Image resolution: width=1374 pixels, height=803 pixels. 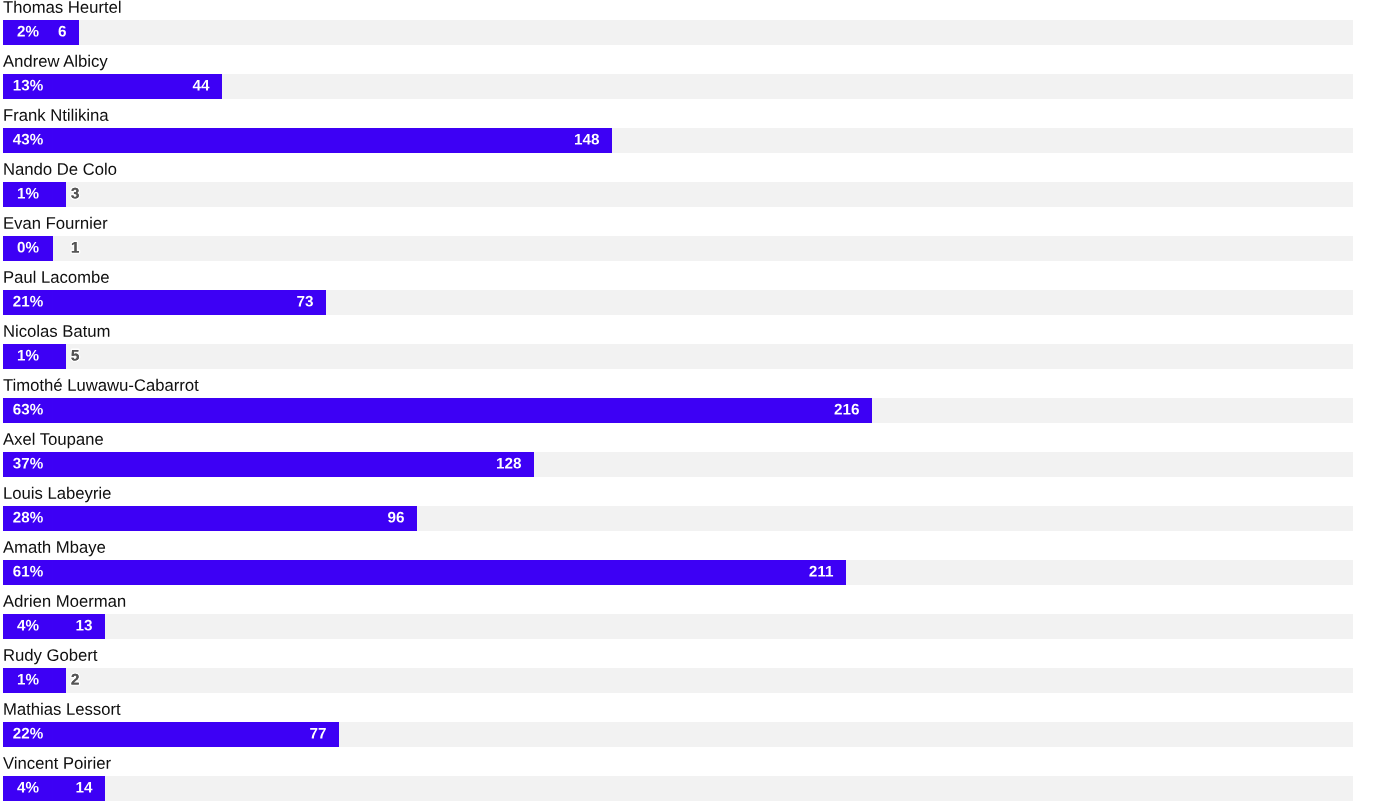 I want to click on data-label: 61%, so click(x=28, y=571).